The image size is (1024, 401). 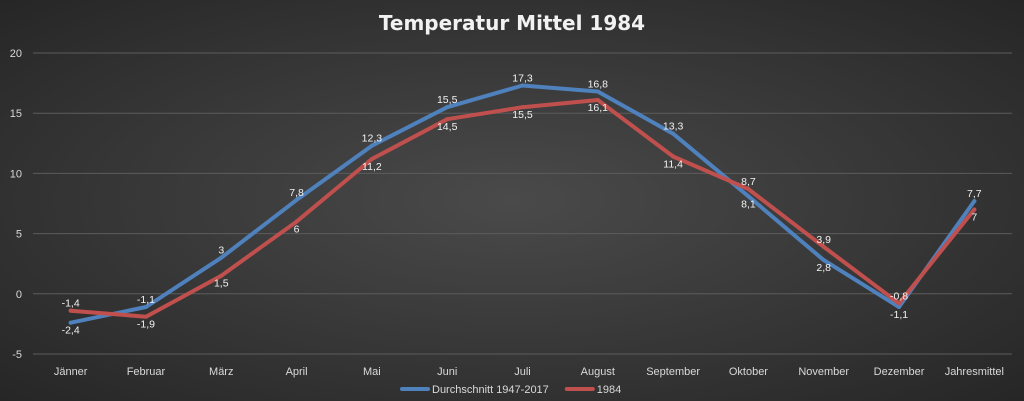 I want to click on legend: Durchschnitt 1947-2017 1984, so click(x=510, y=390).